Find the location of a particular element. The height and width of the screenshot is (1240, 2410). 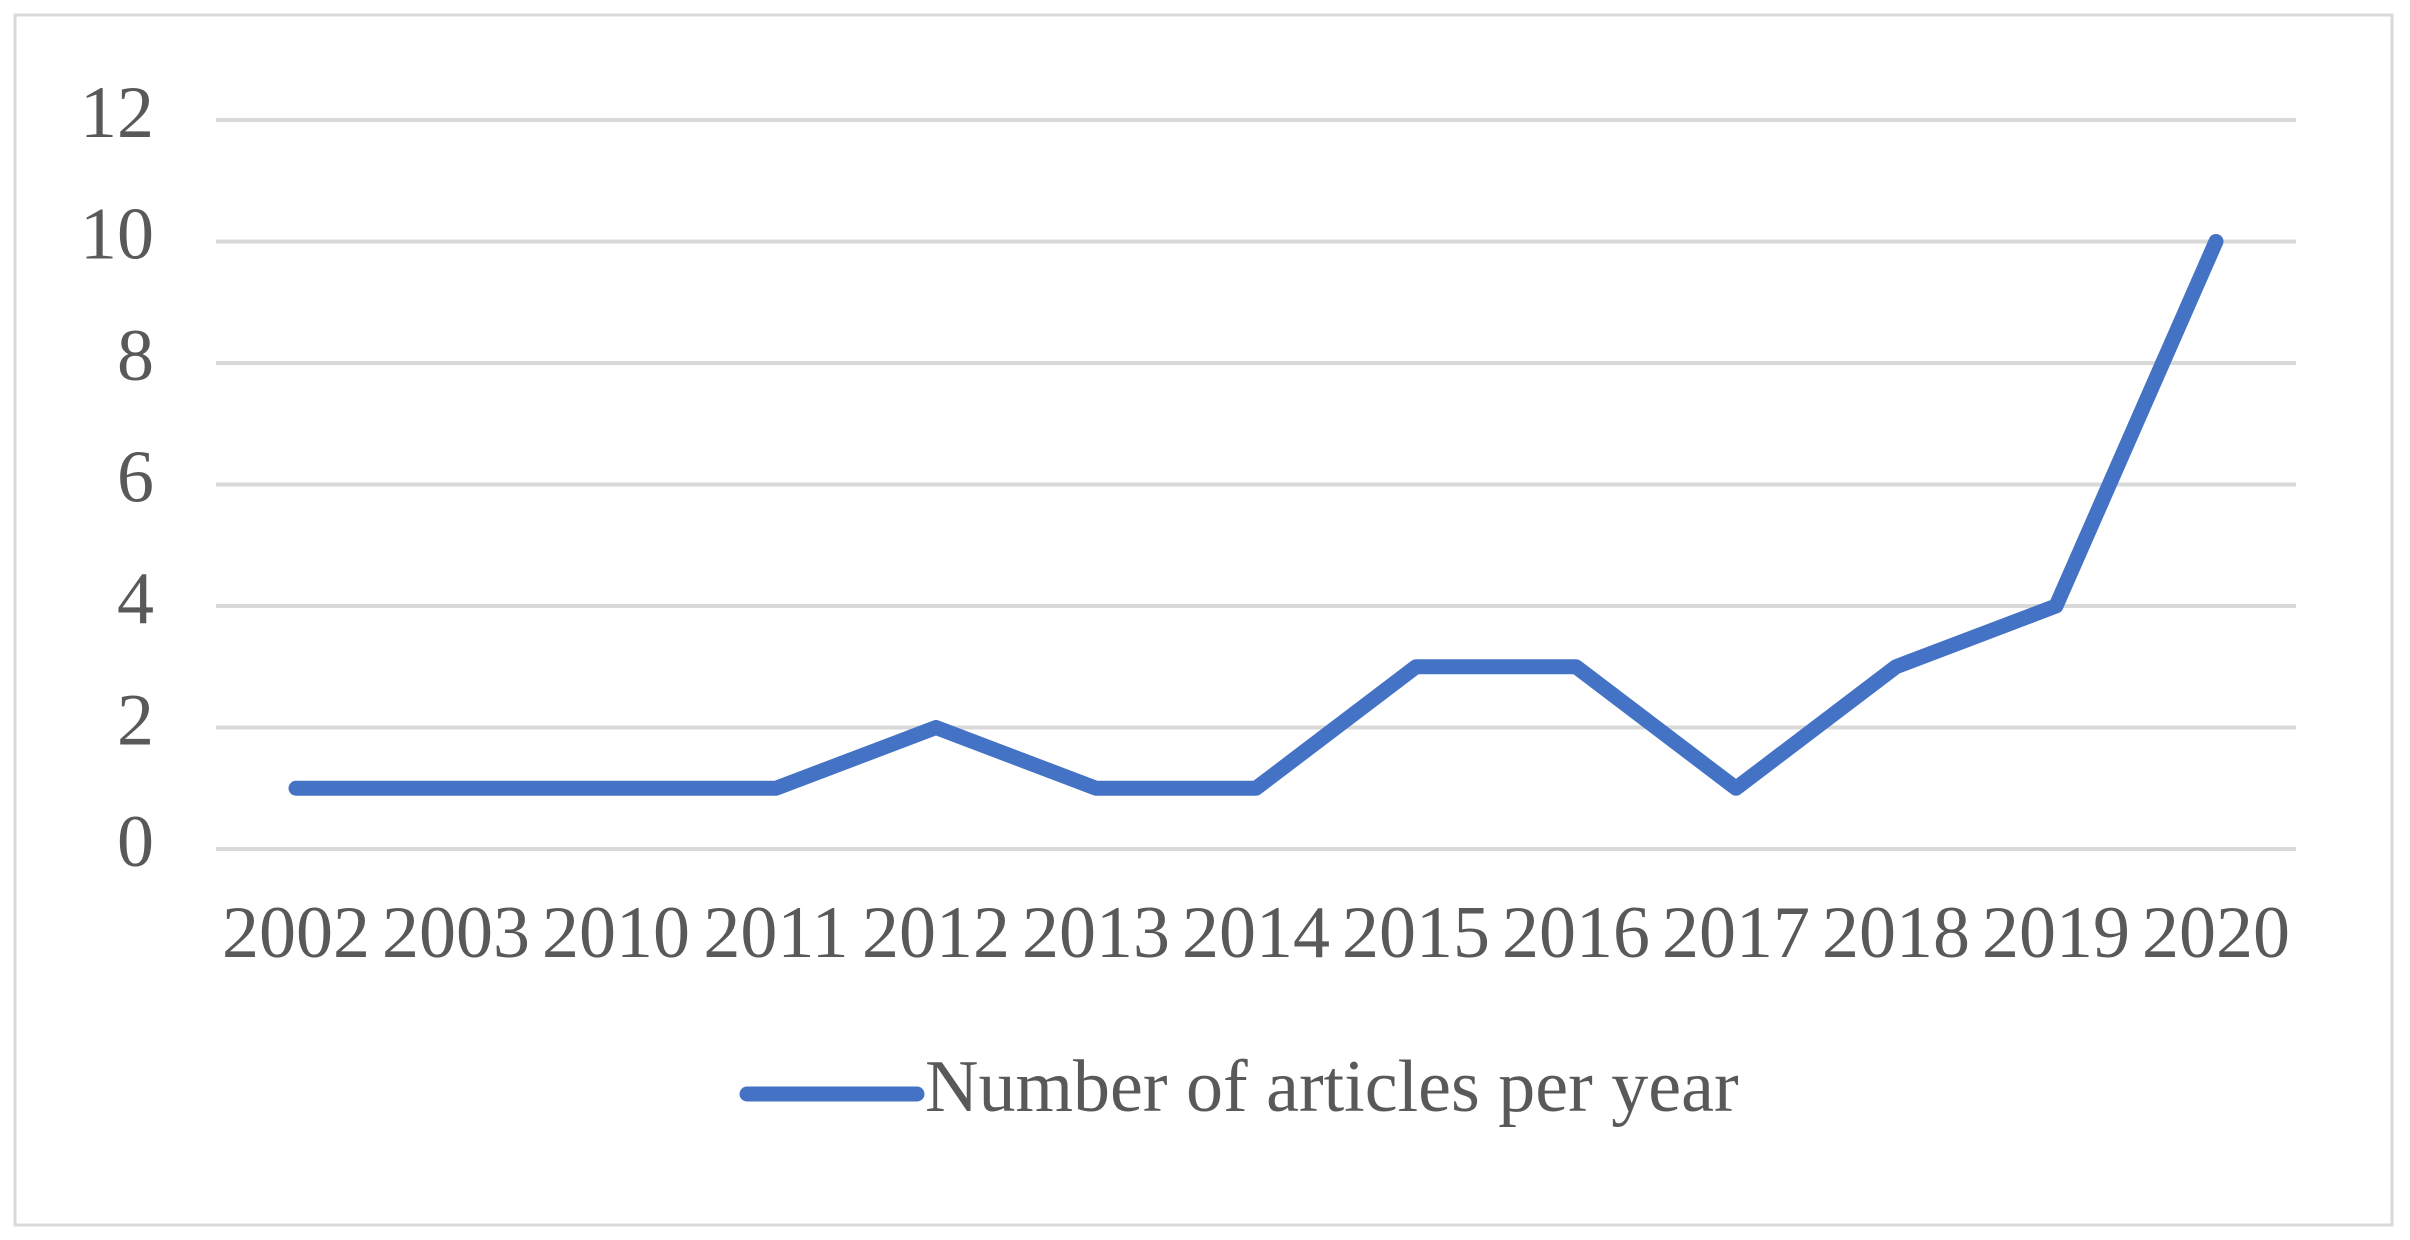

y-tick-label: 8 is located at coordinates (135, 356).